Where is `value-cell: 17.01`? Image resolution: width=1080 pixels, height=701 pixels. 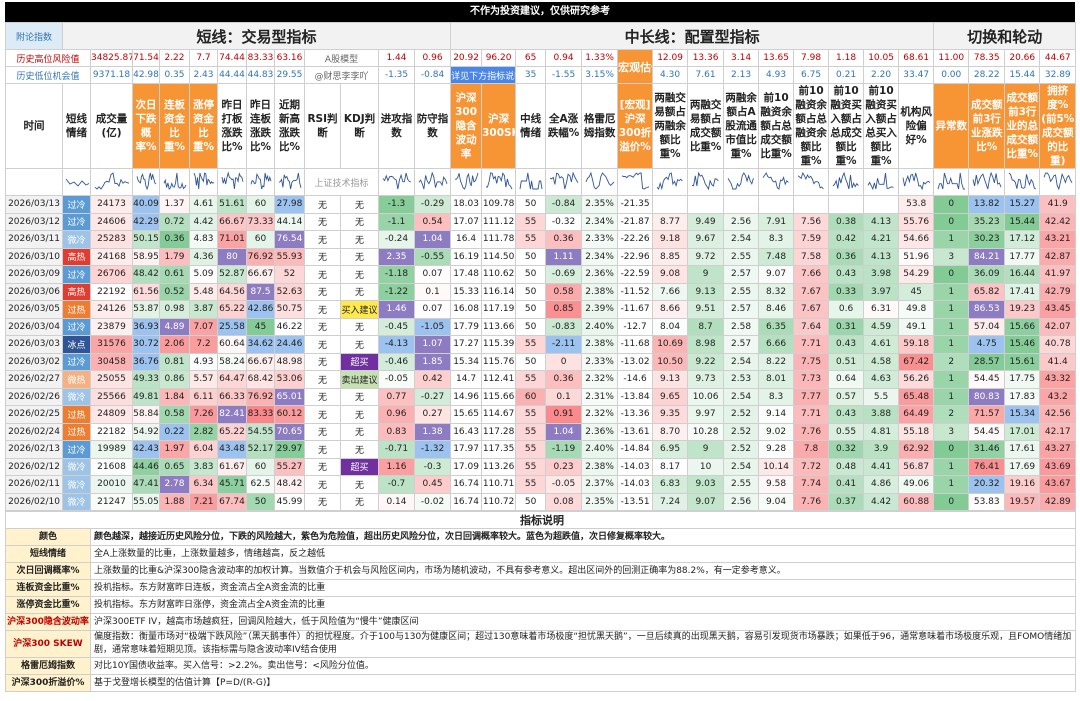
value-cell: 17.01 is located at coordinates (1022, 431).